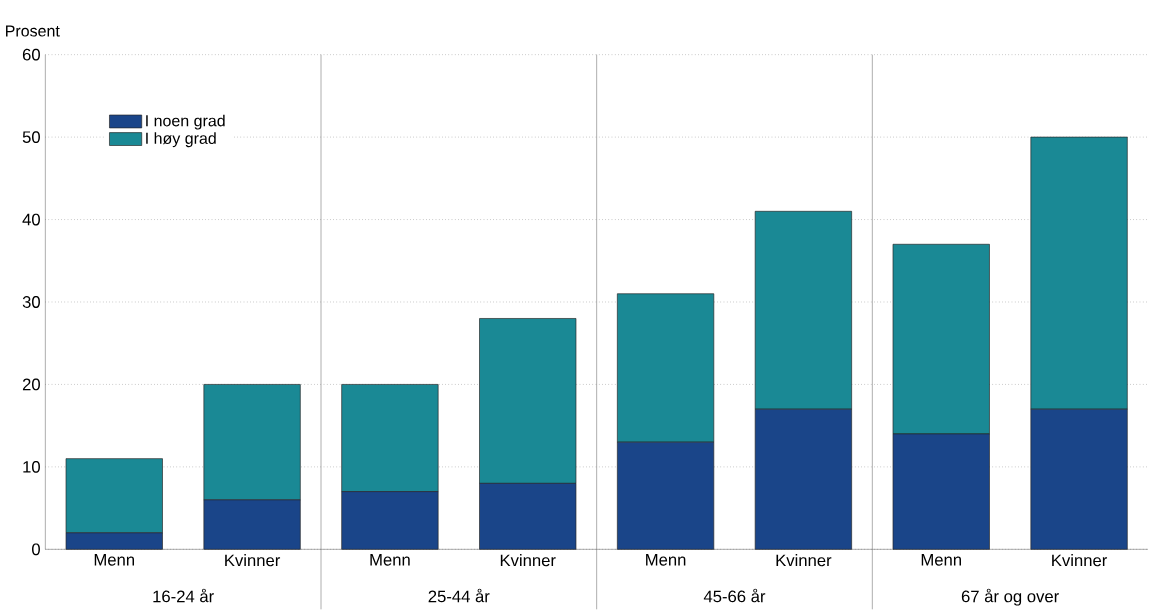 The image size is (1158, 613). I want to click on y-axis-title: Prosent, so click(33, 31).